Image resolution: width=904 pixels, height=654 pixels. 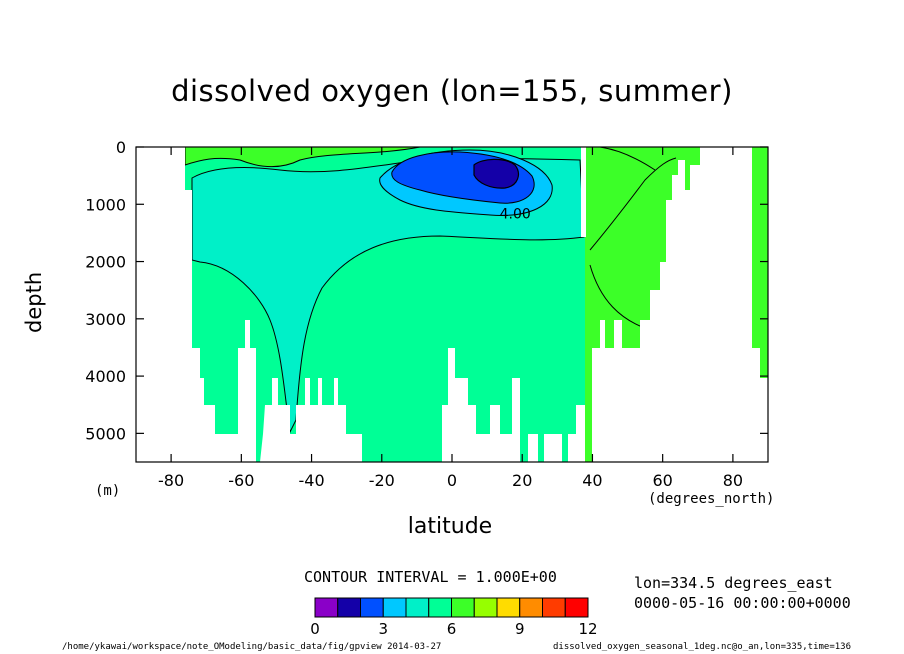 What do you see at coordinates (452, 480) in the screenshot?
I see `x-tick-label: 0` at bounding box center [452, 480].